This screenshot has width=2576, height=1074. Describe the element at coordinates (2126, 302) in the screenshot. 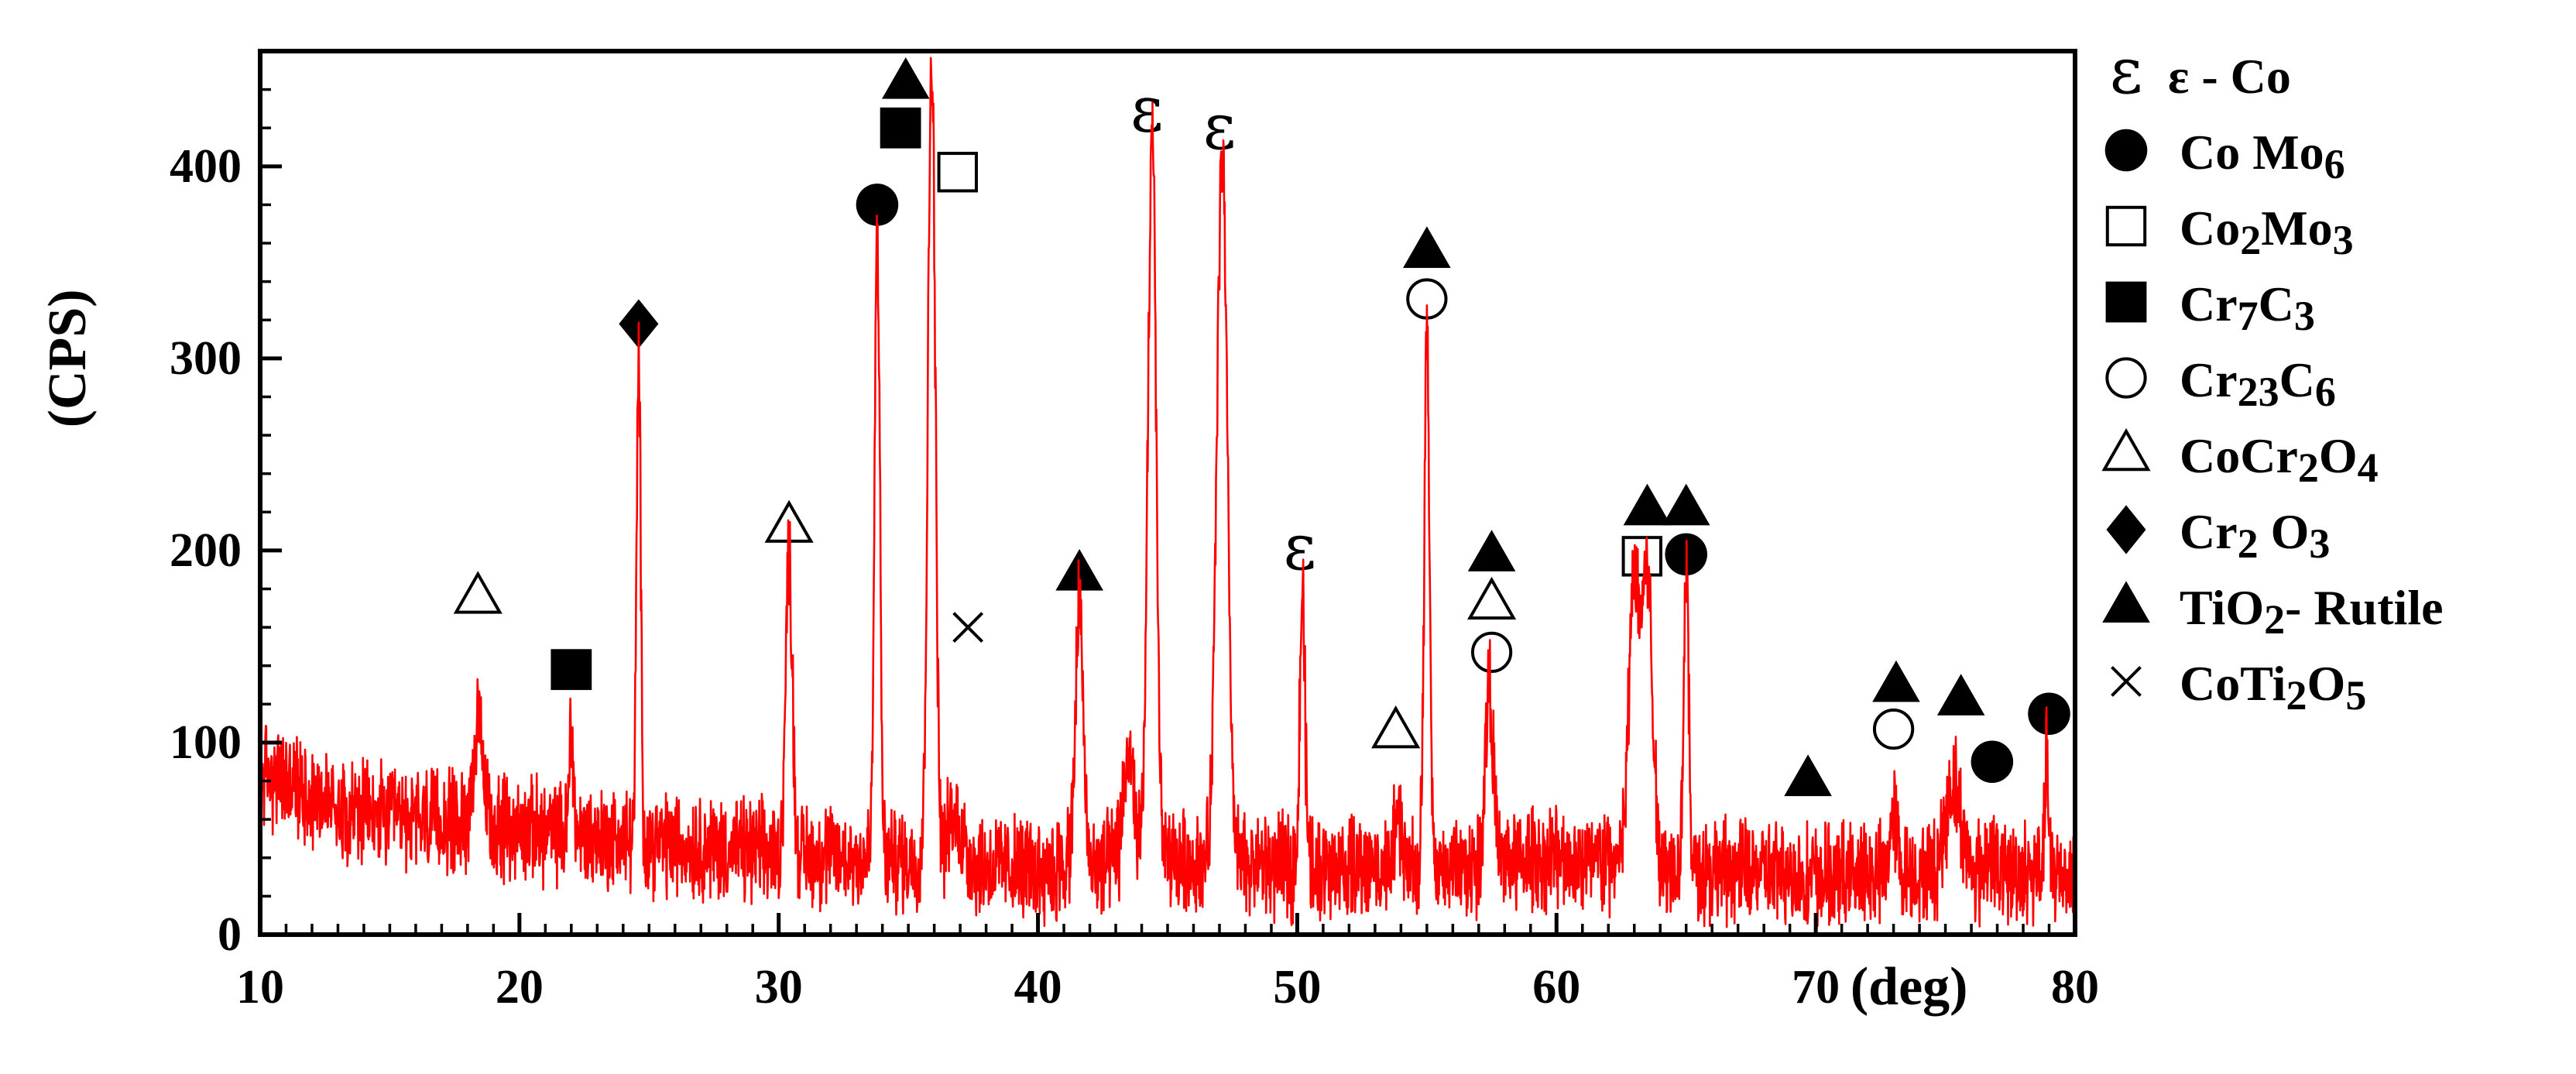

I see `legend-filled-square-icon` at that location.